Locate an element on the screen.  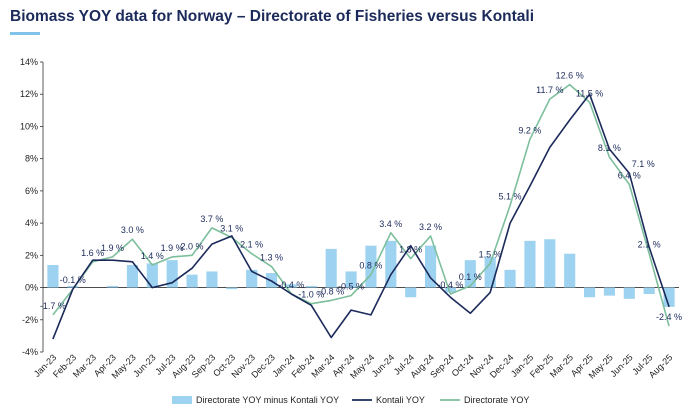
data-label: 11.5 % is located at coordinates (589, 93).